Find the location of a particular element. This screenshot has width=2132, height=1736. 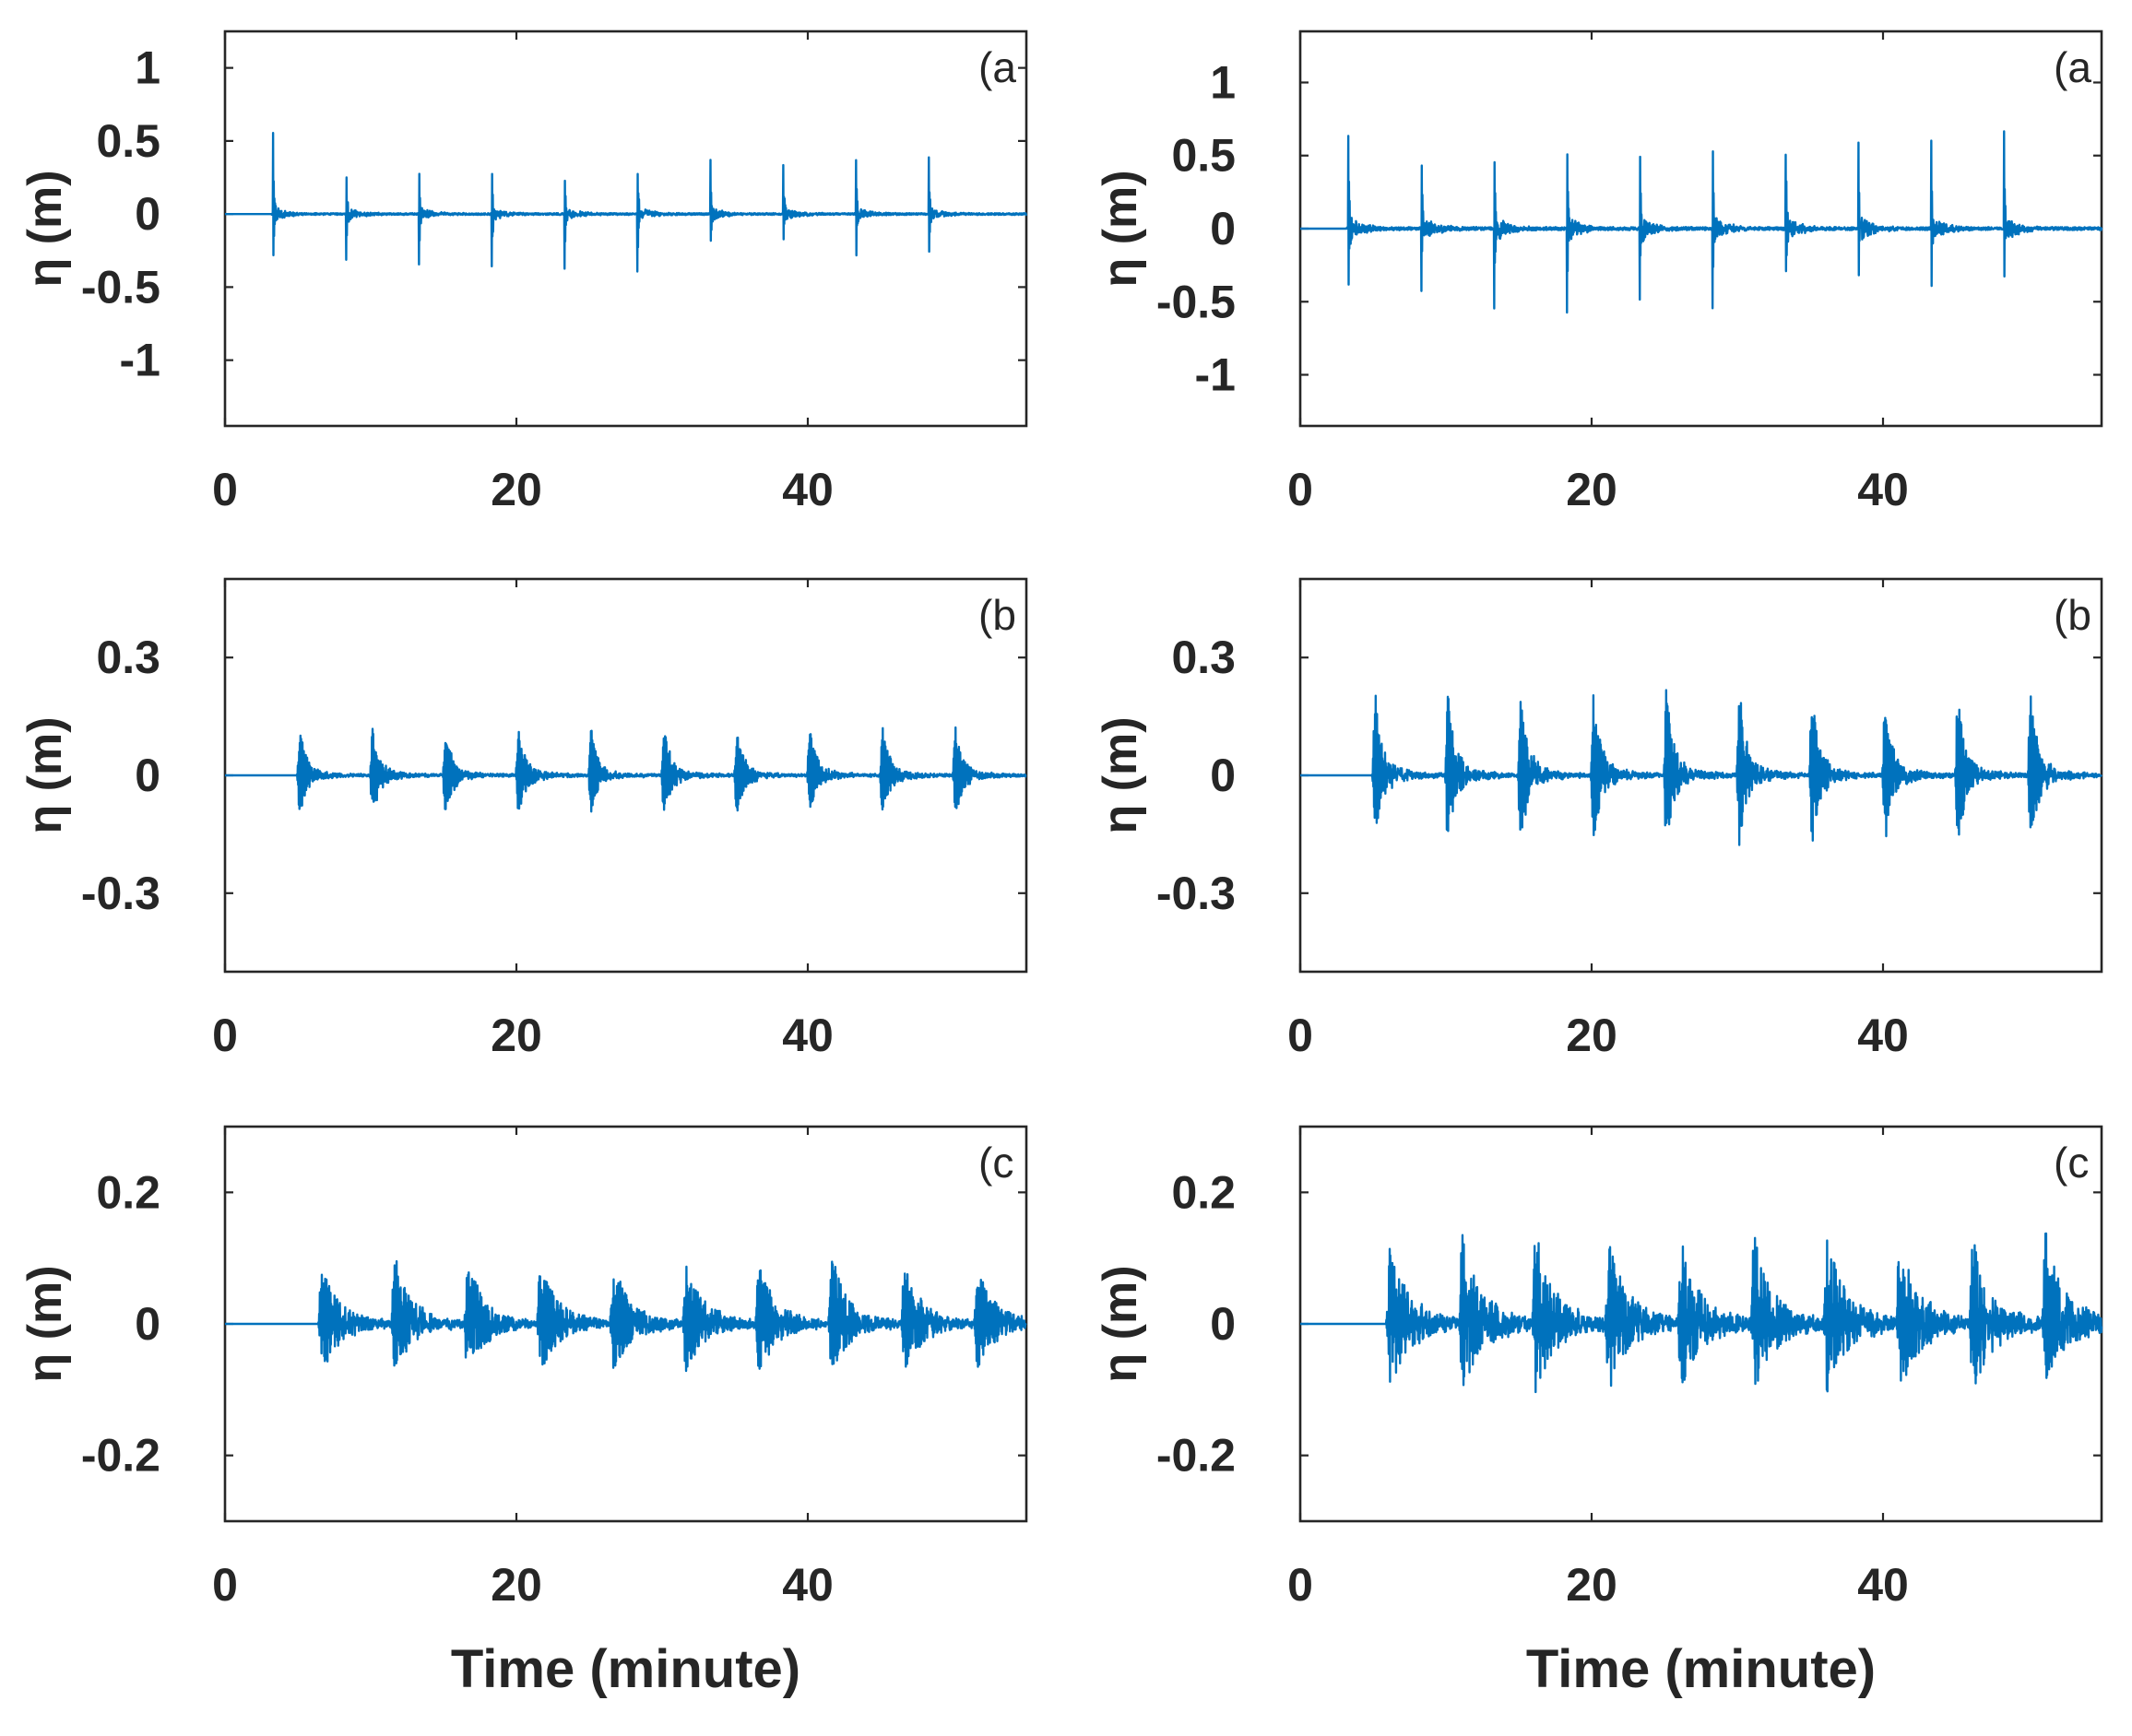

panel-left-a: 0 20 40 1 0.5 0 -0.5 -1 (a η (m) is located at coordinates (523, 272).